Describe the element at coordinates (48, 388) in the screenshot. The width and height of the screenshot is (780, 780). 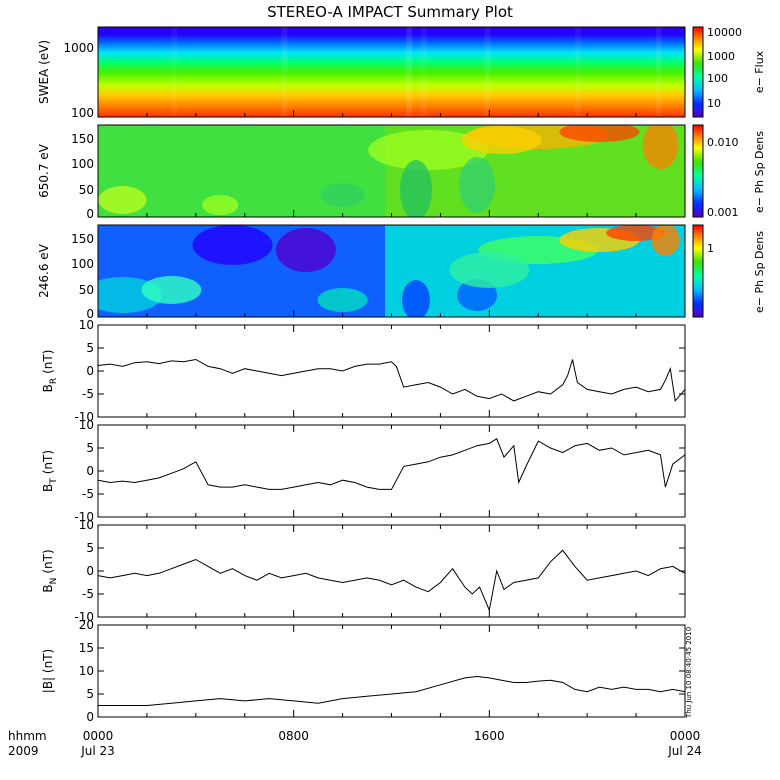
I see `br-ylabel-main: B` at that location.